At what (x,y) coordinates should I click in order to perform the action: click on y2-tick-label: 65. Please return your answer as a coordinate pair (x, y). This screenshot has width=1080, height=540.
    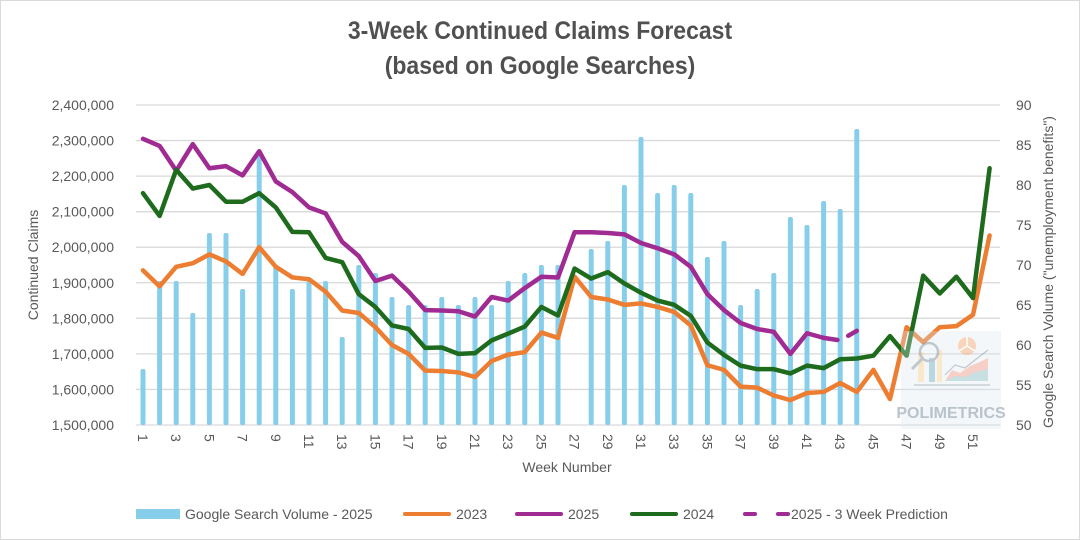
    Looking at the image, I should click on (1024, 305).